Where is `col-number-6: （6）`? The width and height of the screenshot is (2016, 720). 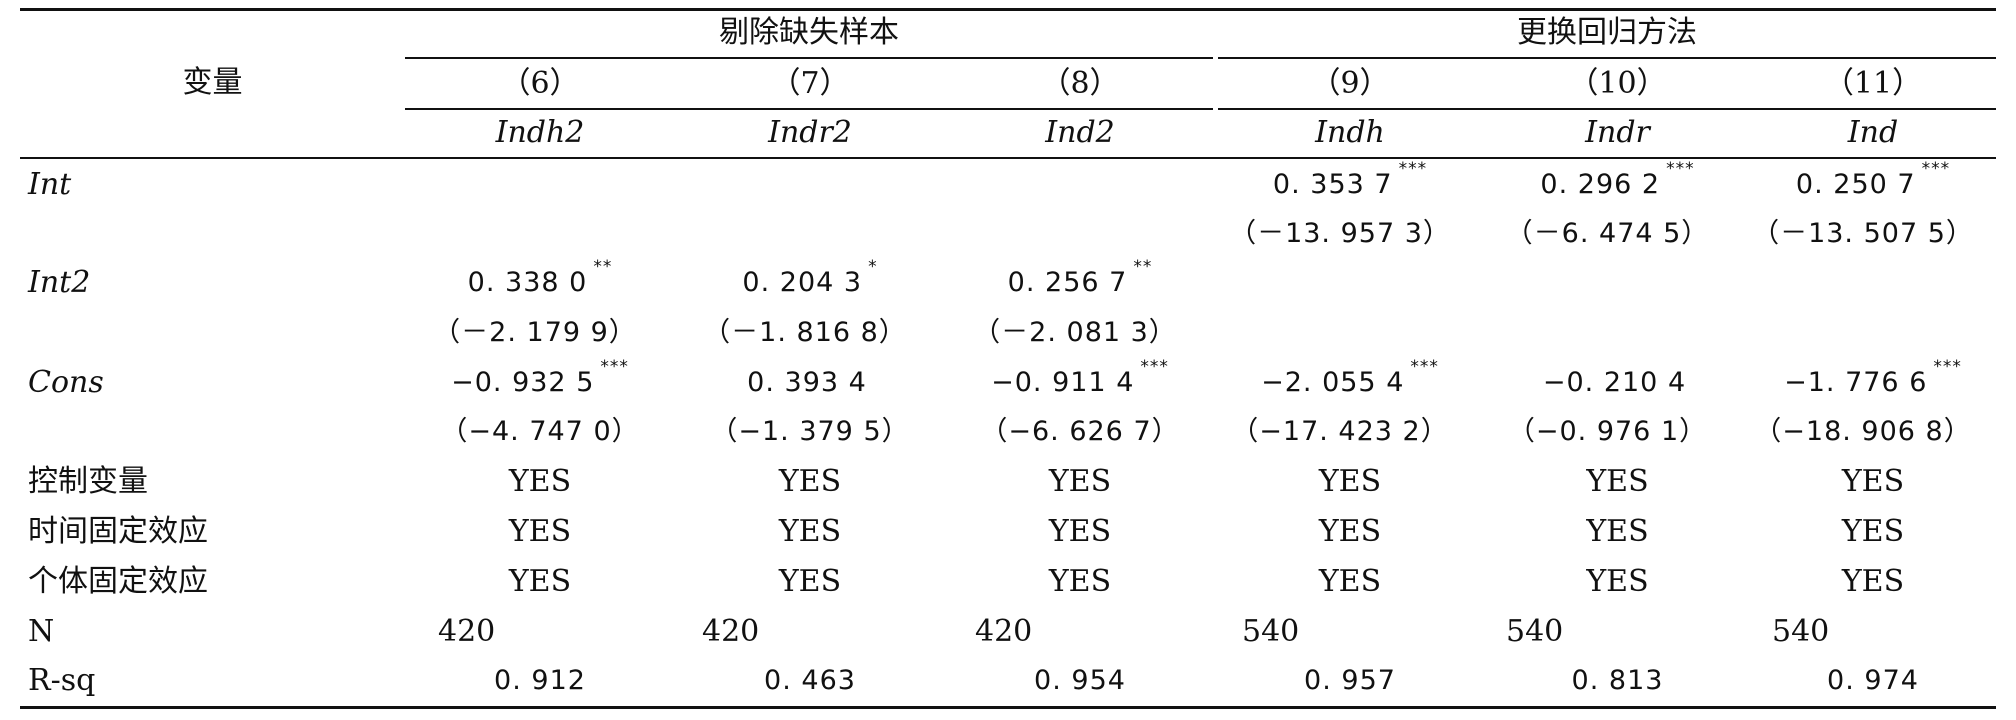 col-number-6: （6） is located at coordinates (540, 83).